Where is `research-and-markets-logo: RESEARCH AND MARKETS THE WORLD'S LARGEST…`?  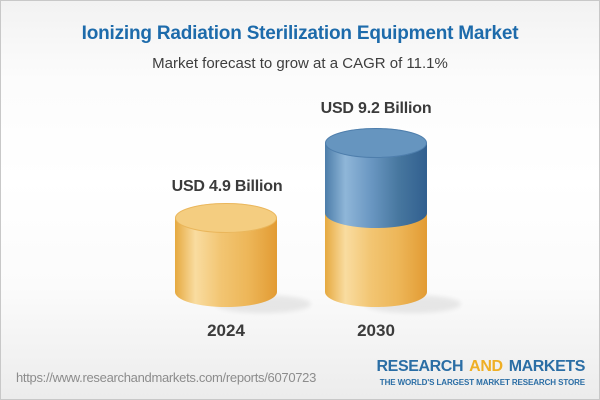
research-and-markets-logo: RESEARCH AND MARKETS THE WORLD'S LARGEST… is located at coordinates (481, 372).